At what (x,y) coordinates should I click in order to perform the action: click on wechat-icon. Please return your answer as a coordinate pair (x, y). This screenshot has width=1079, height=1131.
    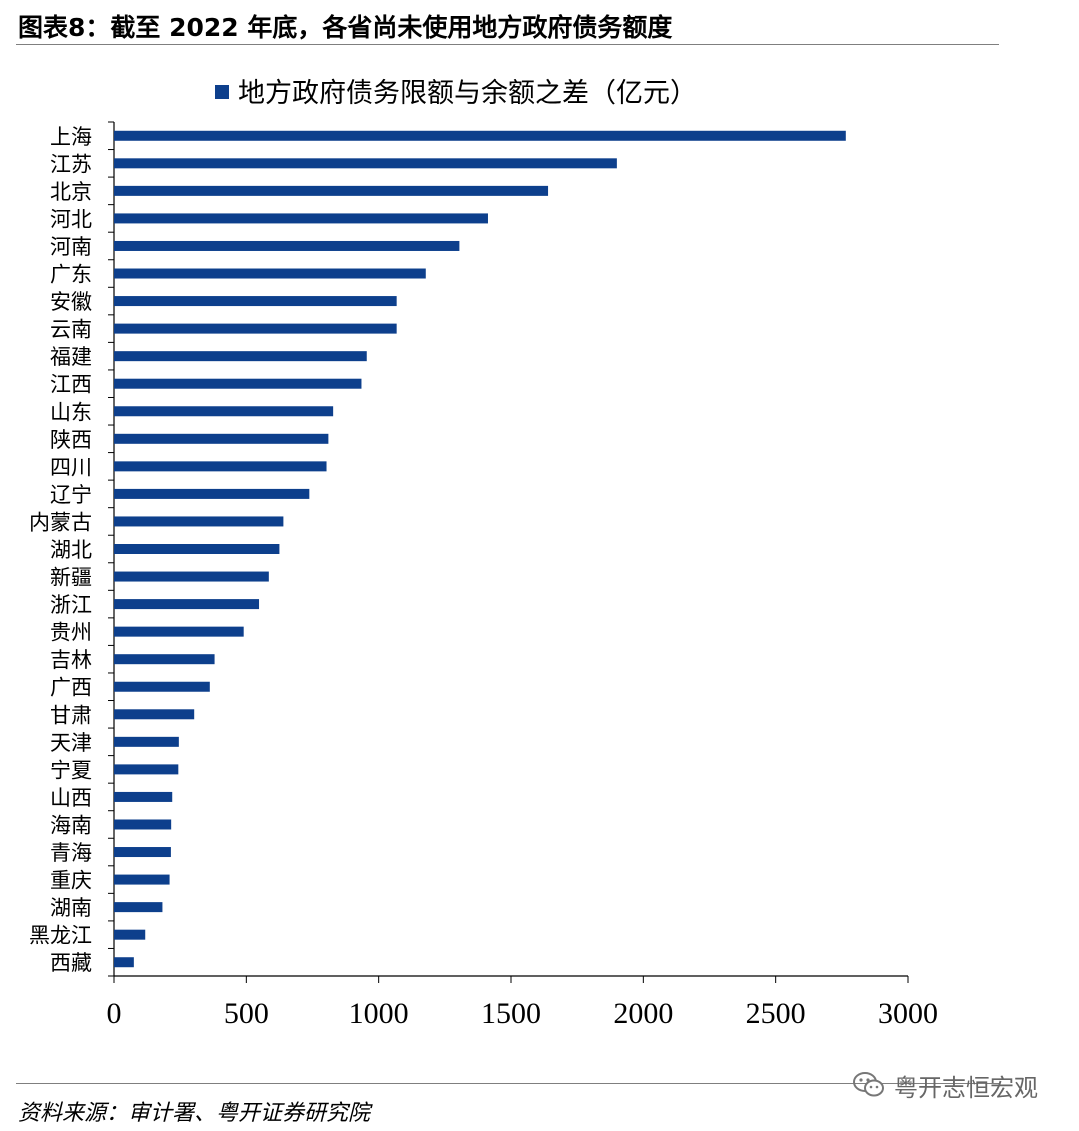
    Looking at the image, I should click on (868, 1084).